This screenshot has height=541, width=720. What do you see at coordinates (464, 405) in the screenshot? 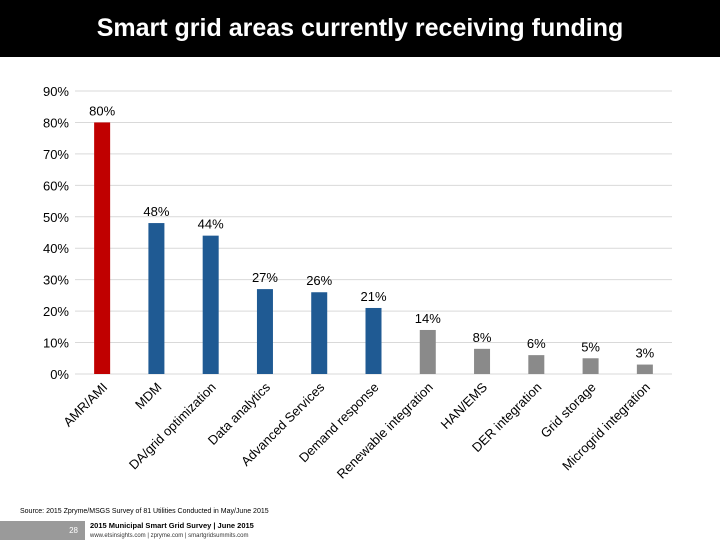
I see `category-label: HAN/EMS` at bounding box center [464, 405].